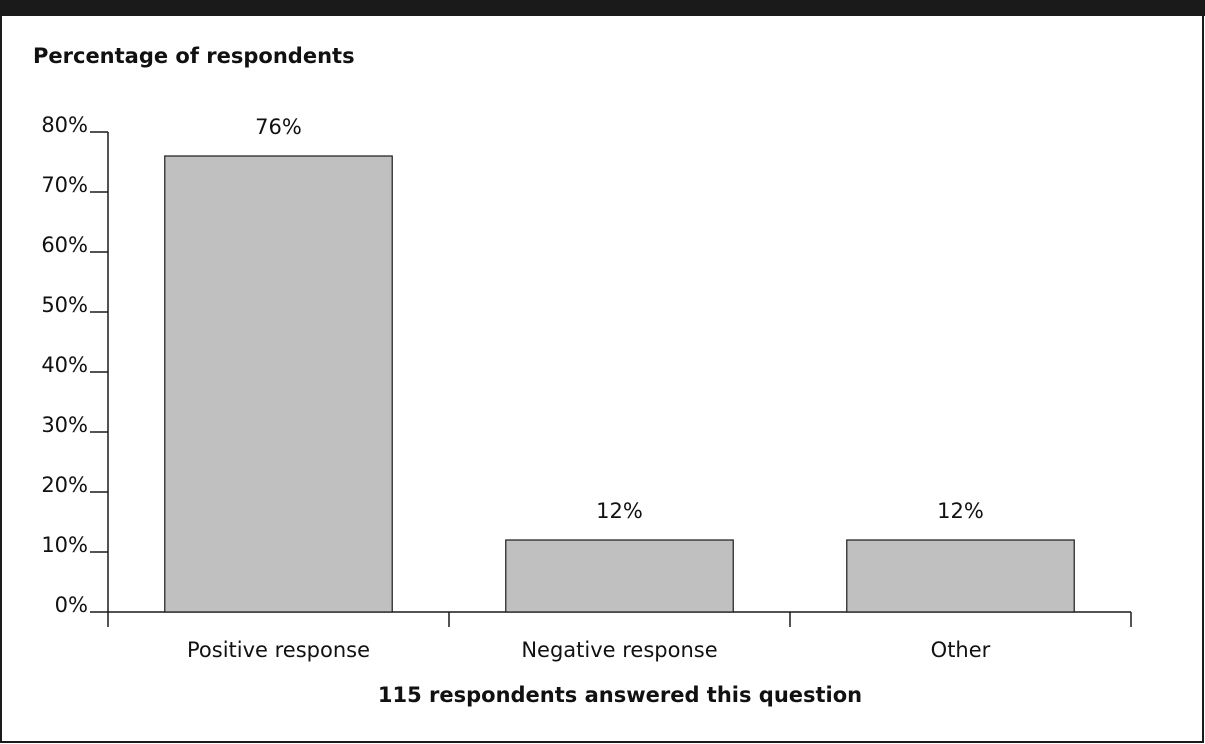 This screenshot has height=744, width=1205. I want to click on y-axis: 0% 10% 20% 30% 40% 50% 60% 70% 80%, so click(75, 365).